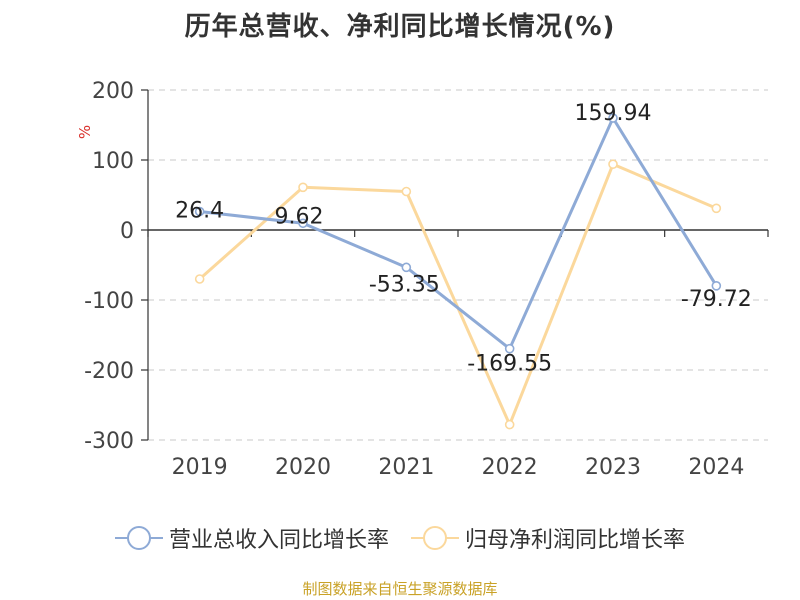 This screenshot has height=600, width=800. I want to click on legend-marker-net-profit-icon, so click(435, 538).